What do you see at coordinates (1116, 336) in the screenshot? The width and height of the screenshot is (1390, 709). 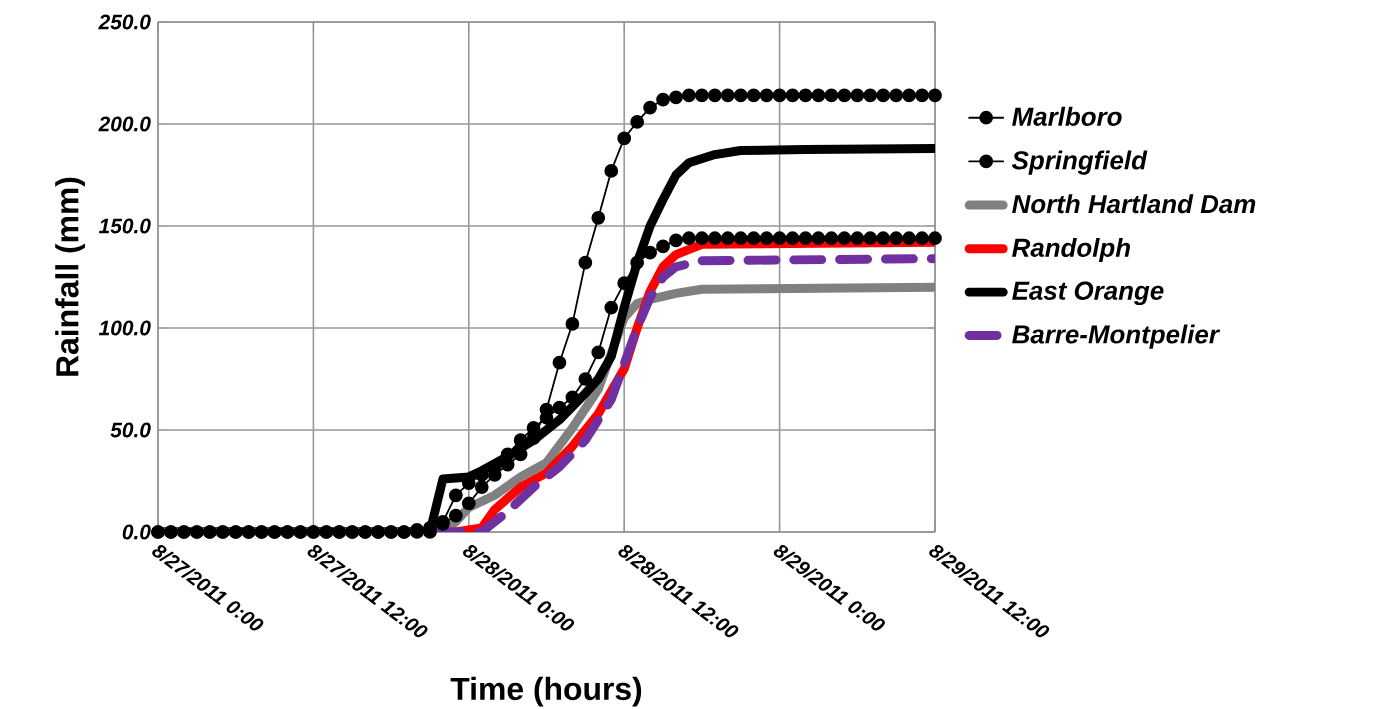 I see `legend-label: Barre-Montpelier` at bounding box center [1116, 336].